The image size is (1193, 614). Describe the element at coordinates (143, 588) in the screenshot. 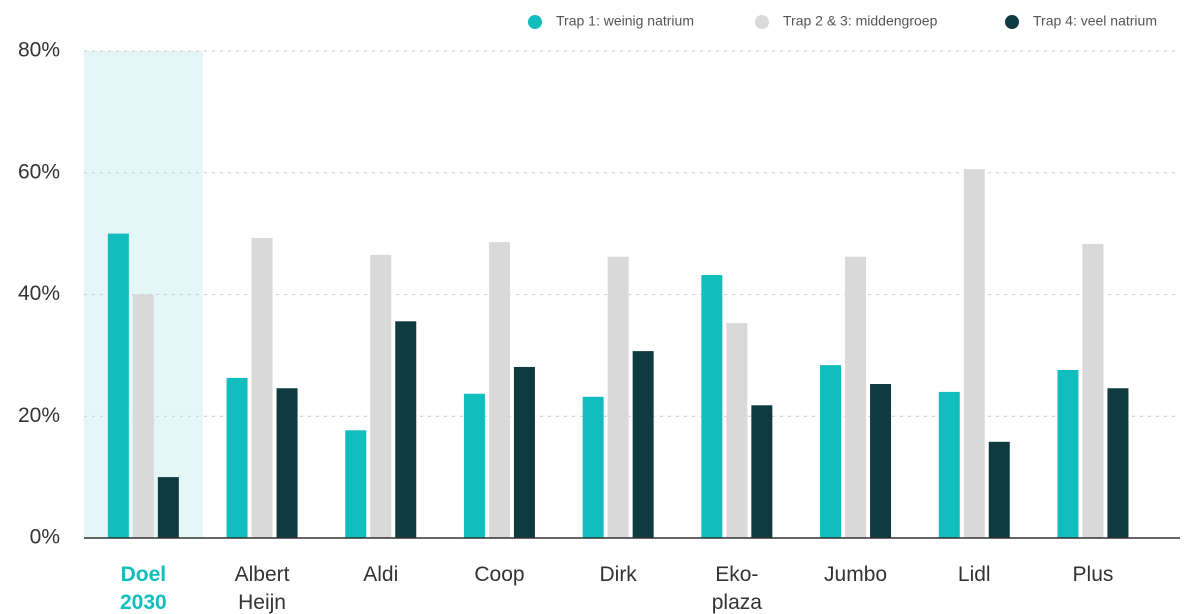

I see `x-tick-label: Doel 2030` at that location.